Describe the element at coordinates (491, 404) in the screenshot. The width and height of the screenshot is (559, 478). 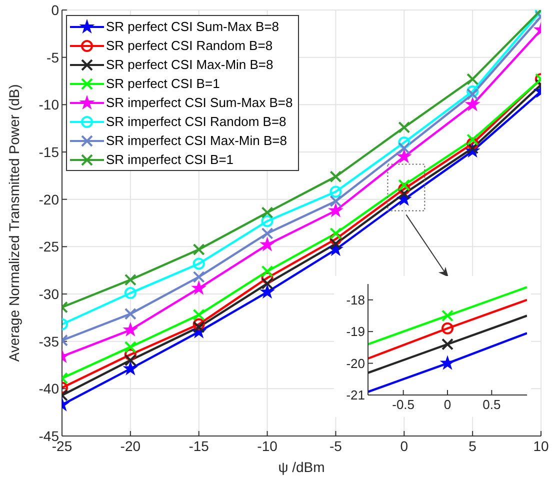
I see `x-tick-label: 0.5` at that location.